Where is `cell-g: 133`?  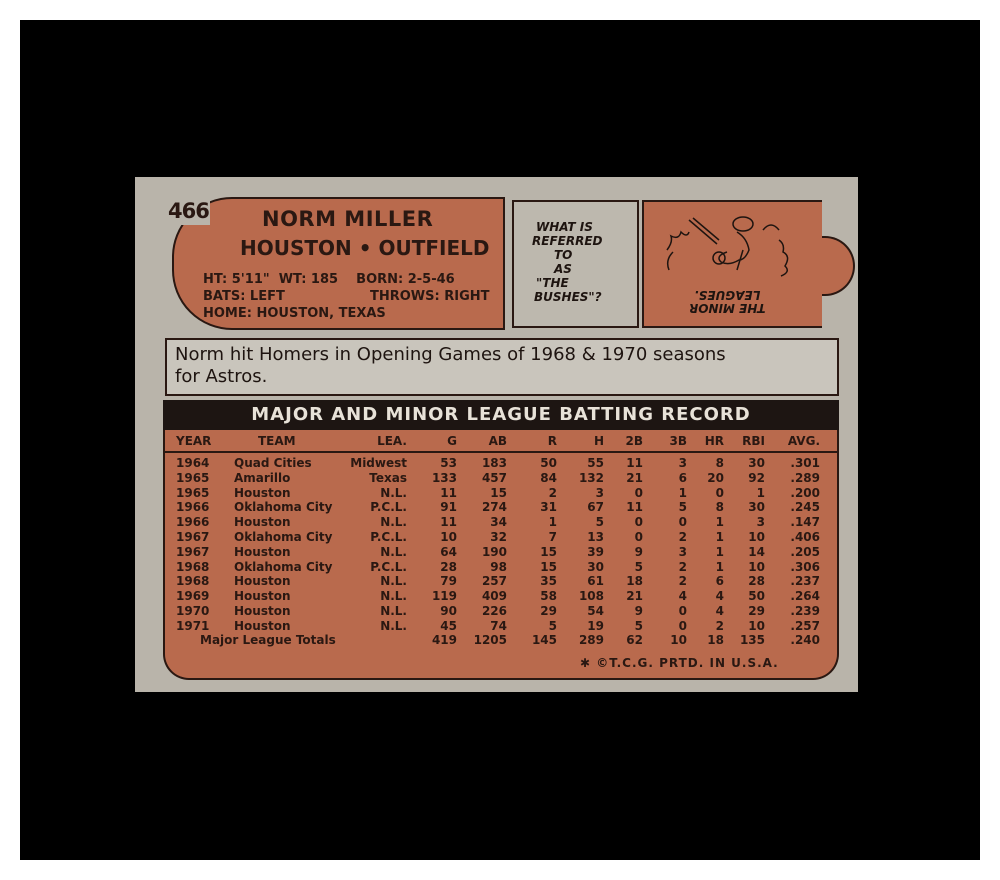 cell-g: 133 is located at coordinates (444, 477).